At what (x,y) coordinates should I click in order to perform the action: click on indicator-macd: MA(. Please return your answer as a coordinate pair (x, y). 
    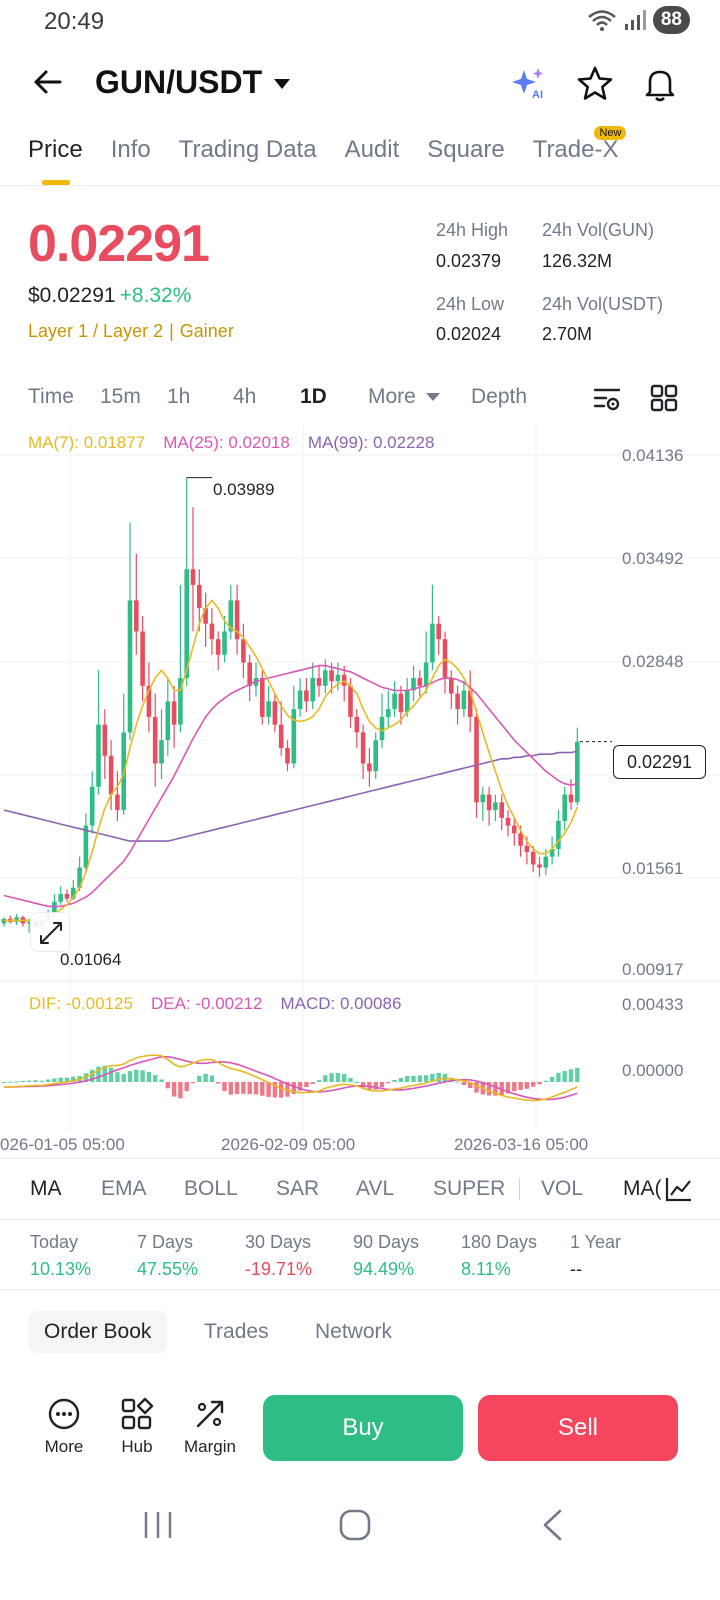
    Looking at the image, I should click on (642, 1188).